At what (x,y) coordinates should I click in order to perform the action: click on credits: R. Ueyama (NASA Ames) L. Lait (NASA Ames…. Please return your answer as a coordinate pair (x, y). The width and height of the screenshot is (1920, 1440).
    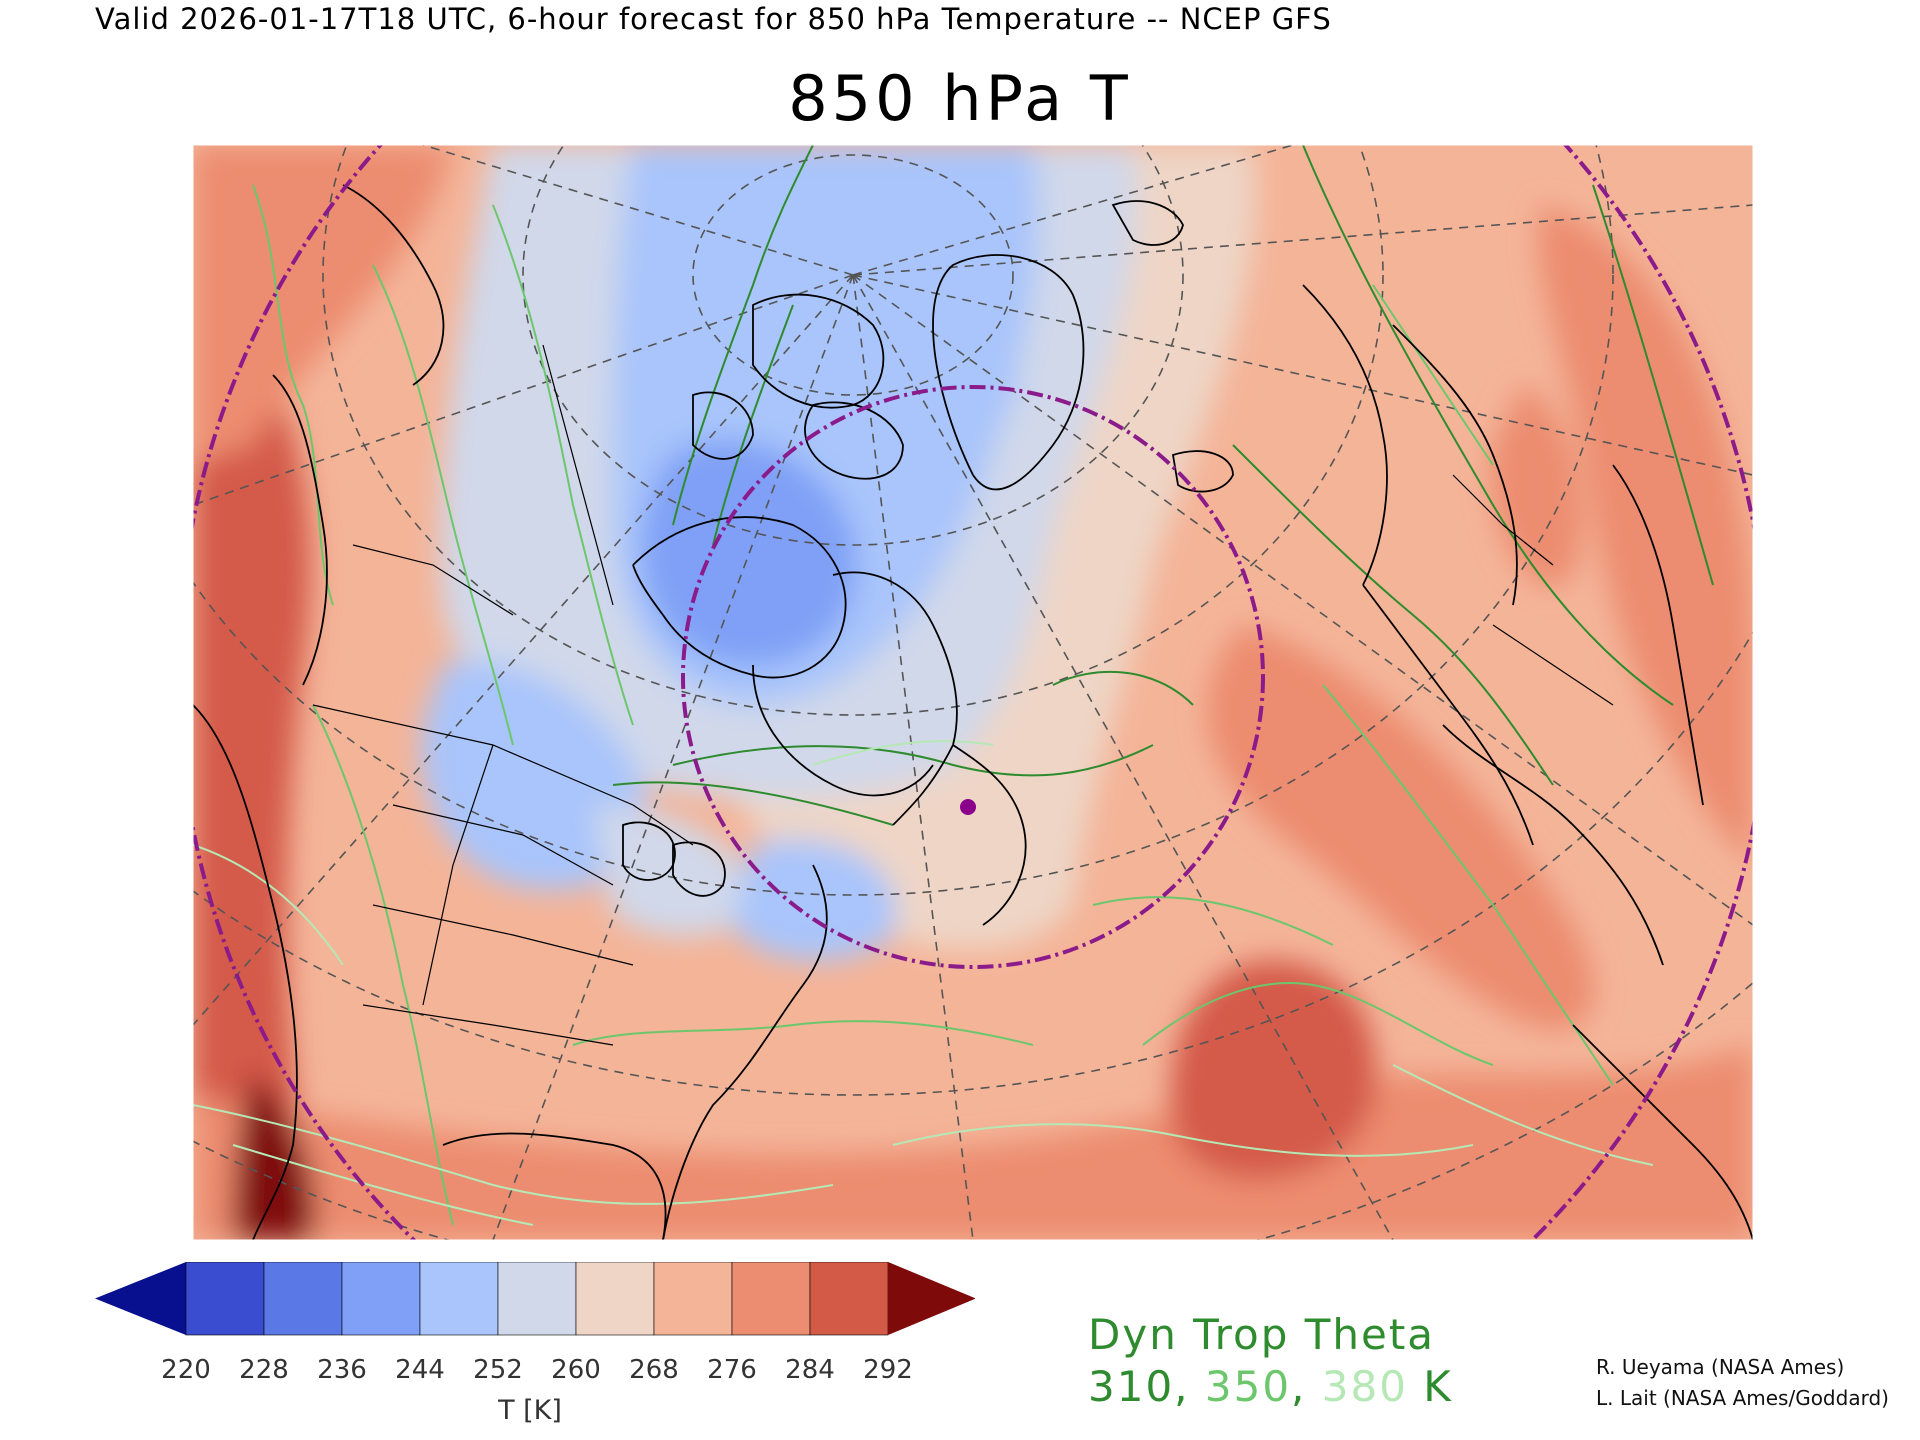
    Looking at the image, I should click on (1742, 1383).